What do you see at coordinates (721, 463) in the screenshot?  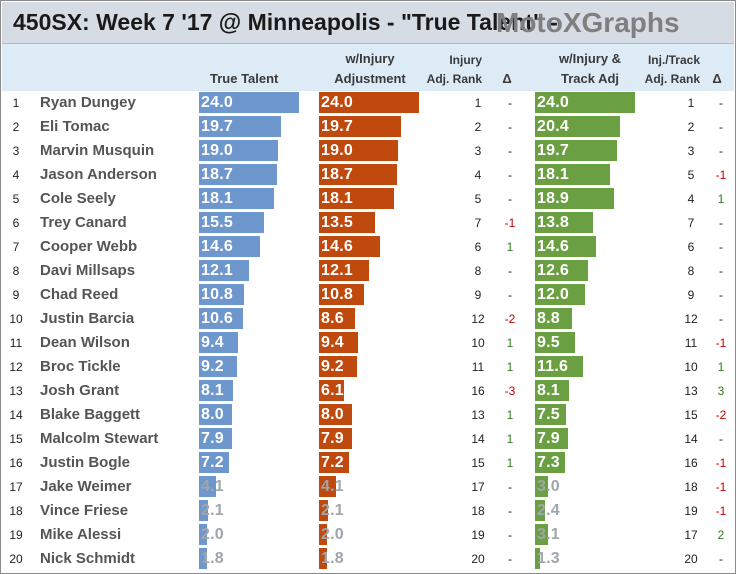 I see `track-delta: -1` at bounding box center [721, 463].